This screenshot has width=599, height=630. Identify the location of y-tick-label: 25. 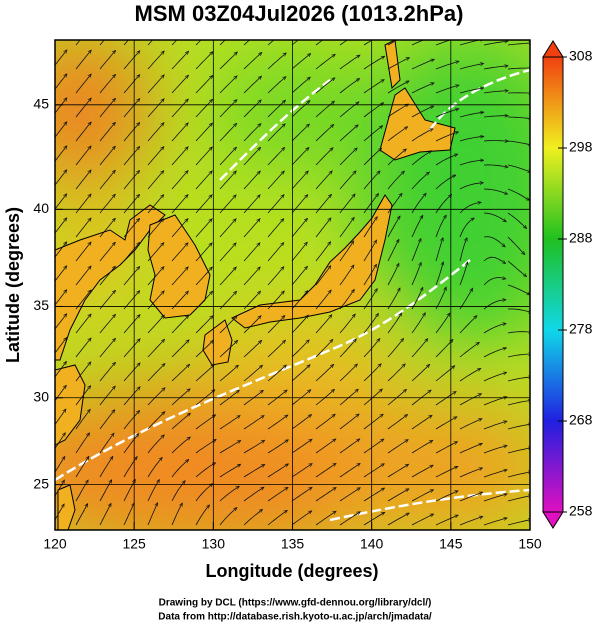
(41, 483).